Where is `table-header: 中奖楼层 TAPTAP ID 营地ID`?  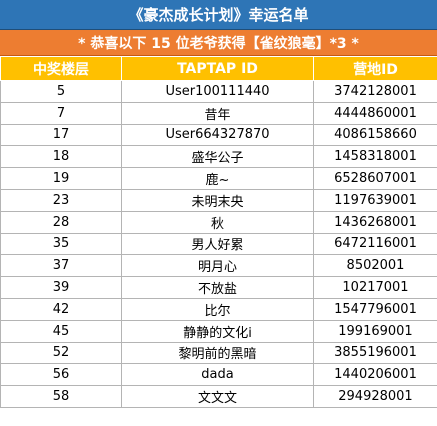 table-header: 中奖楼层 TAPTAP ID 营地ID is located at coordinates (218, 68).